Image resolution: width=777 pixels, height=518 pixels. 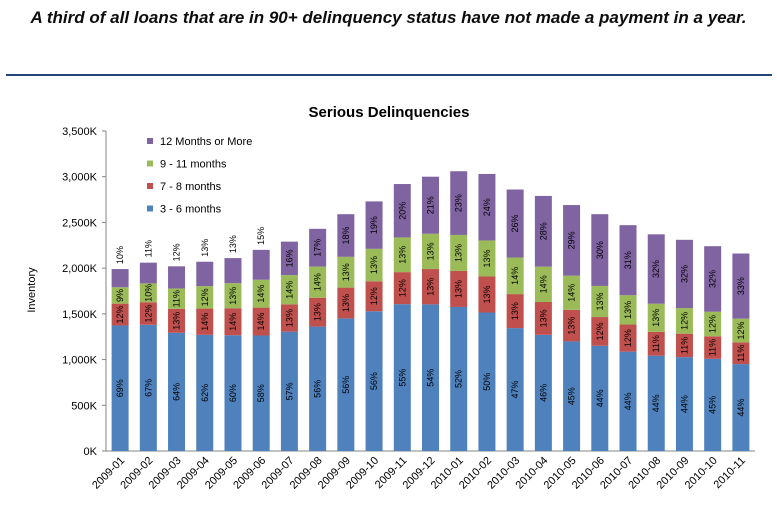 What do you see at coordinates (543, 393) in the screenshot?
I see `bar-value-label: 46%` at bounding box center [543, 393].